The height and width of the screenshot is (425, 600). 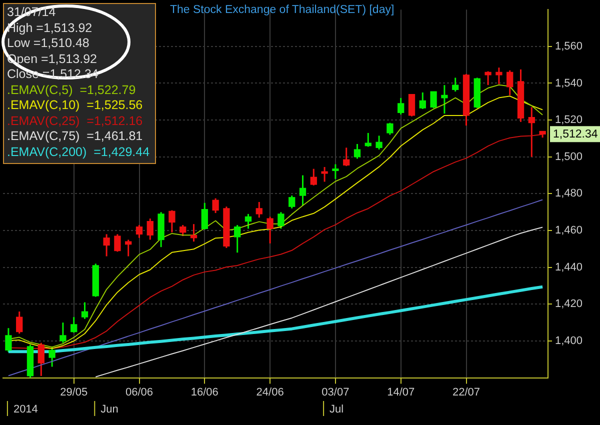 I want to click on y-tick-label: 1,520, so click(x=569, y=120).